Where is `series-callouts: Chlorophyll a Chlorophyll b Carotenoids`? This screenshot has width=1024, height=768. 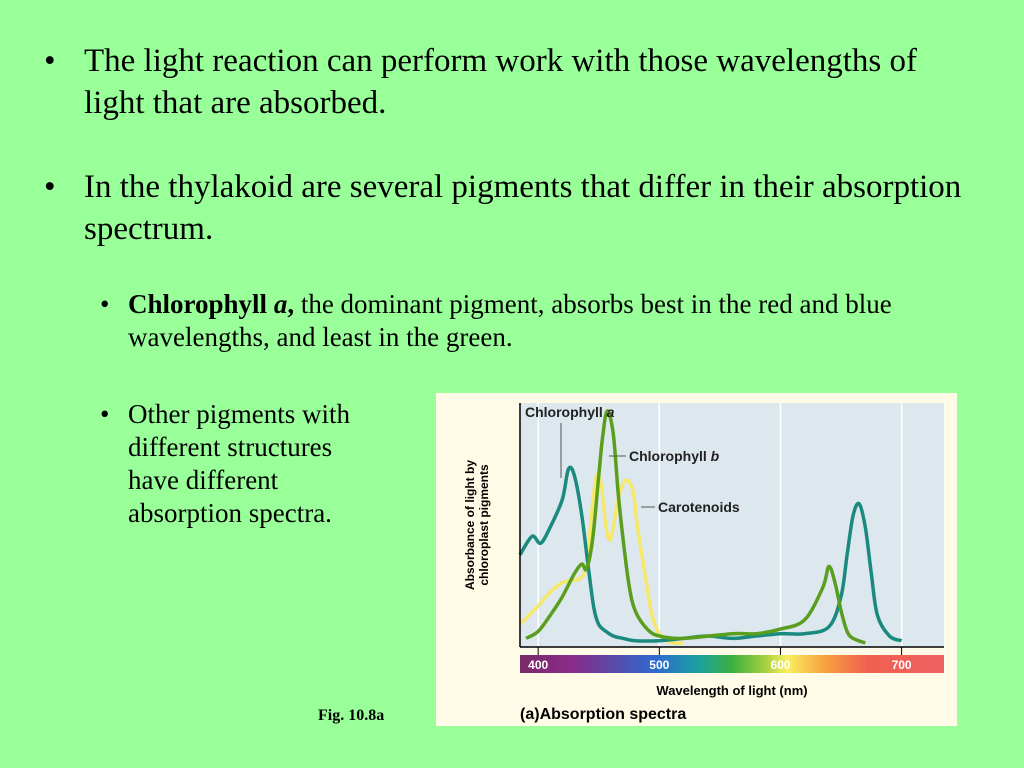
series-callouts: Chlorophyll a Chlorophyll b Carotenoids is located at coordinates (632, 459).